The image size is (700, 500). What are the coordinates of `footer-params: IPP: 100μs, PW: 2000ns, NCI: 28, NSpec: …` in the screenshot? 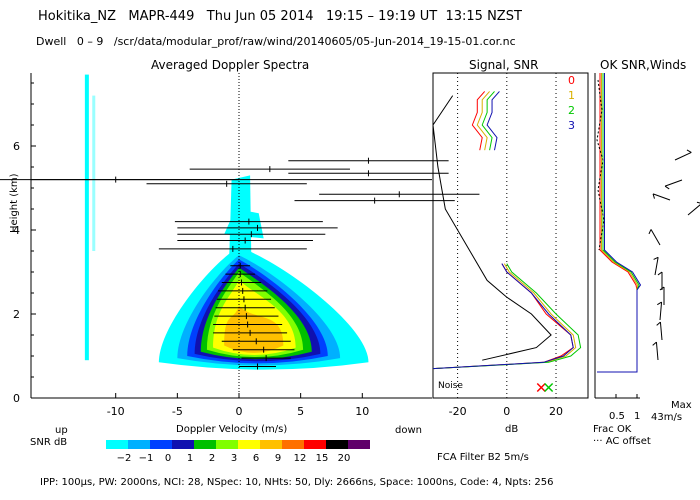 It's located at (297, 482).